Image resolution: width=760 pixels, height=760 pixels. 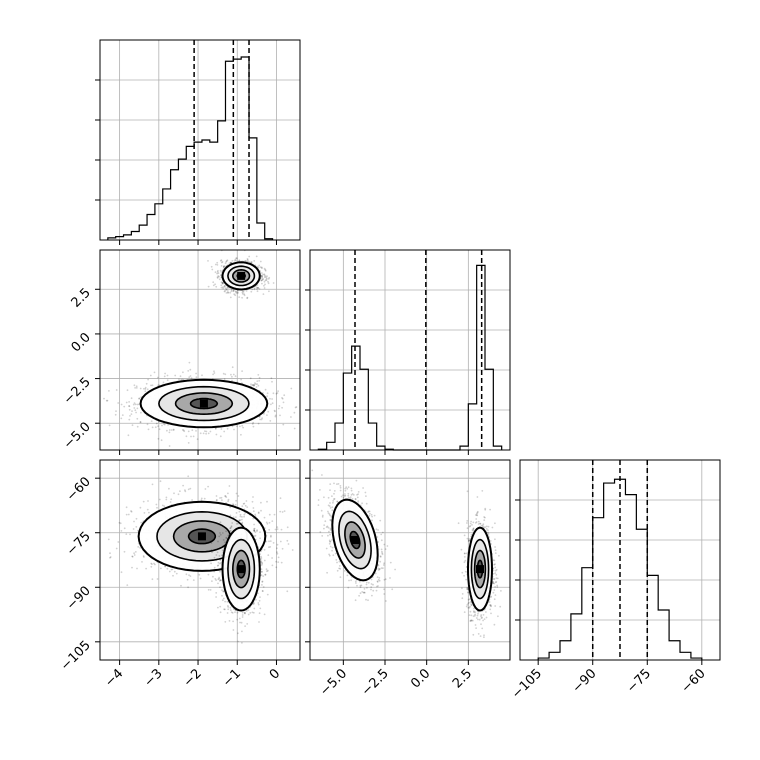 What do you see at coordinates (179, 574) in the screenshot?
I see `scatter-p3-vs-p1-panel: −60−75−90−105−4 −3 −2 −1 0` at bounding box center [179, 574].